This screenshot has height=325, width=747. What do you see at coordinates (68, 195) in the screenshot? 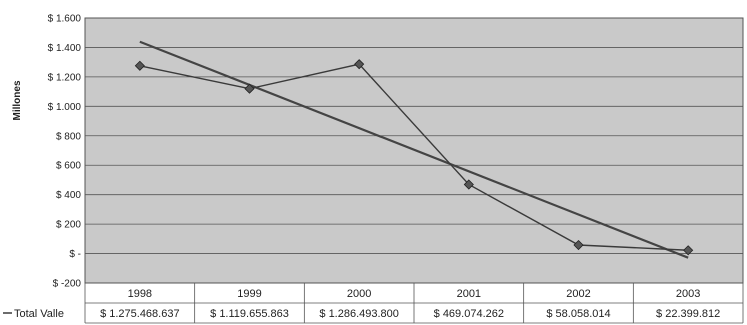
I see `y-tick-label: $ 400` at bounding box center [68, 195].